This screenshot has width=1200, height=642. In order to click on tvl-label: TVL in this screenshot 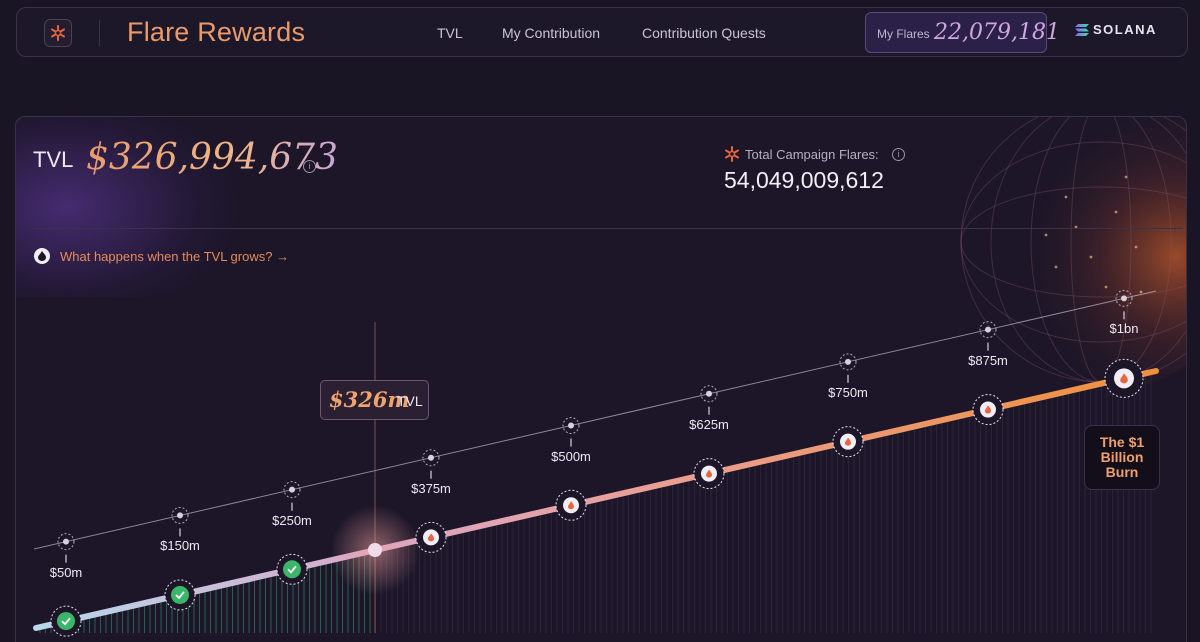, I will do `click(53, 159)`.